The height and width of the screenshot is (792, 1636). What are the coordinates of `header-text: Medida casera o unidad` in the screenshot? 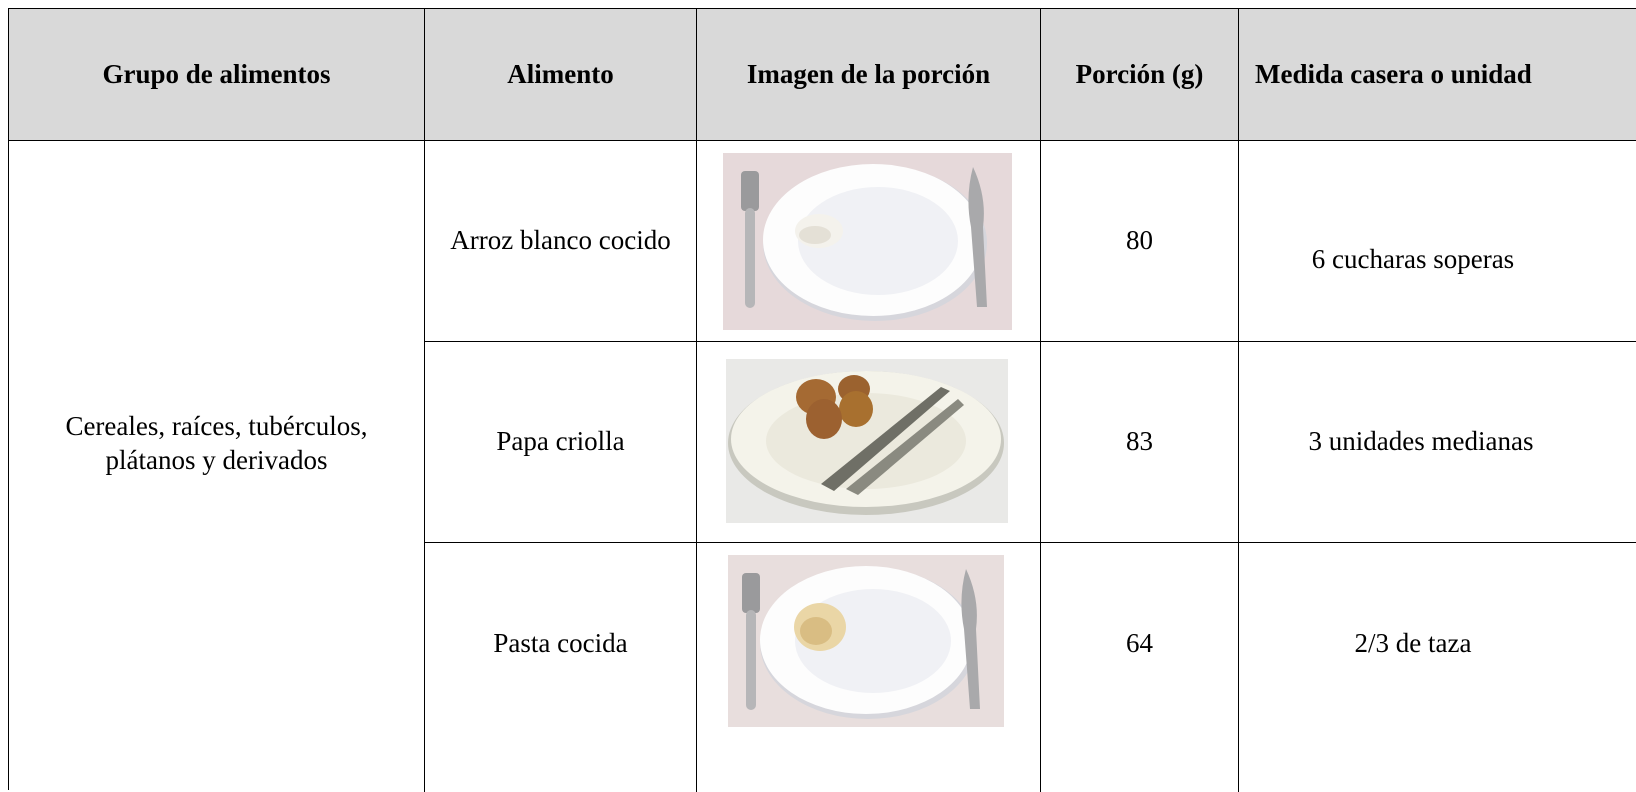 It's located at (1393, 73).